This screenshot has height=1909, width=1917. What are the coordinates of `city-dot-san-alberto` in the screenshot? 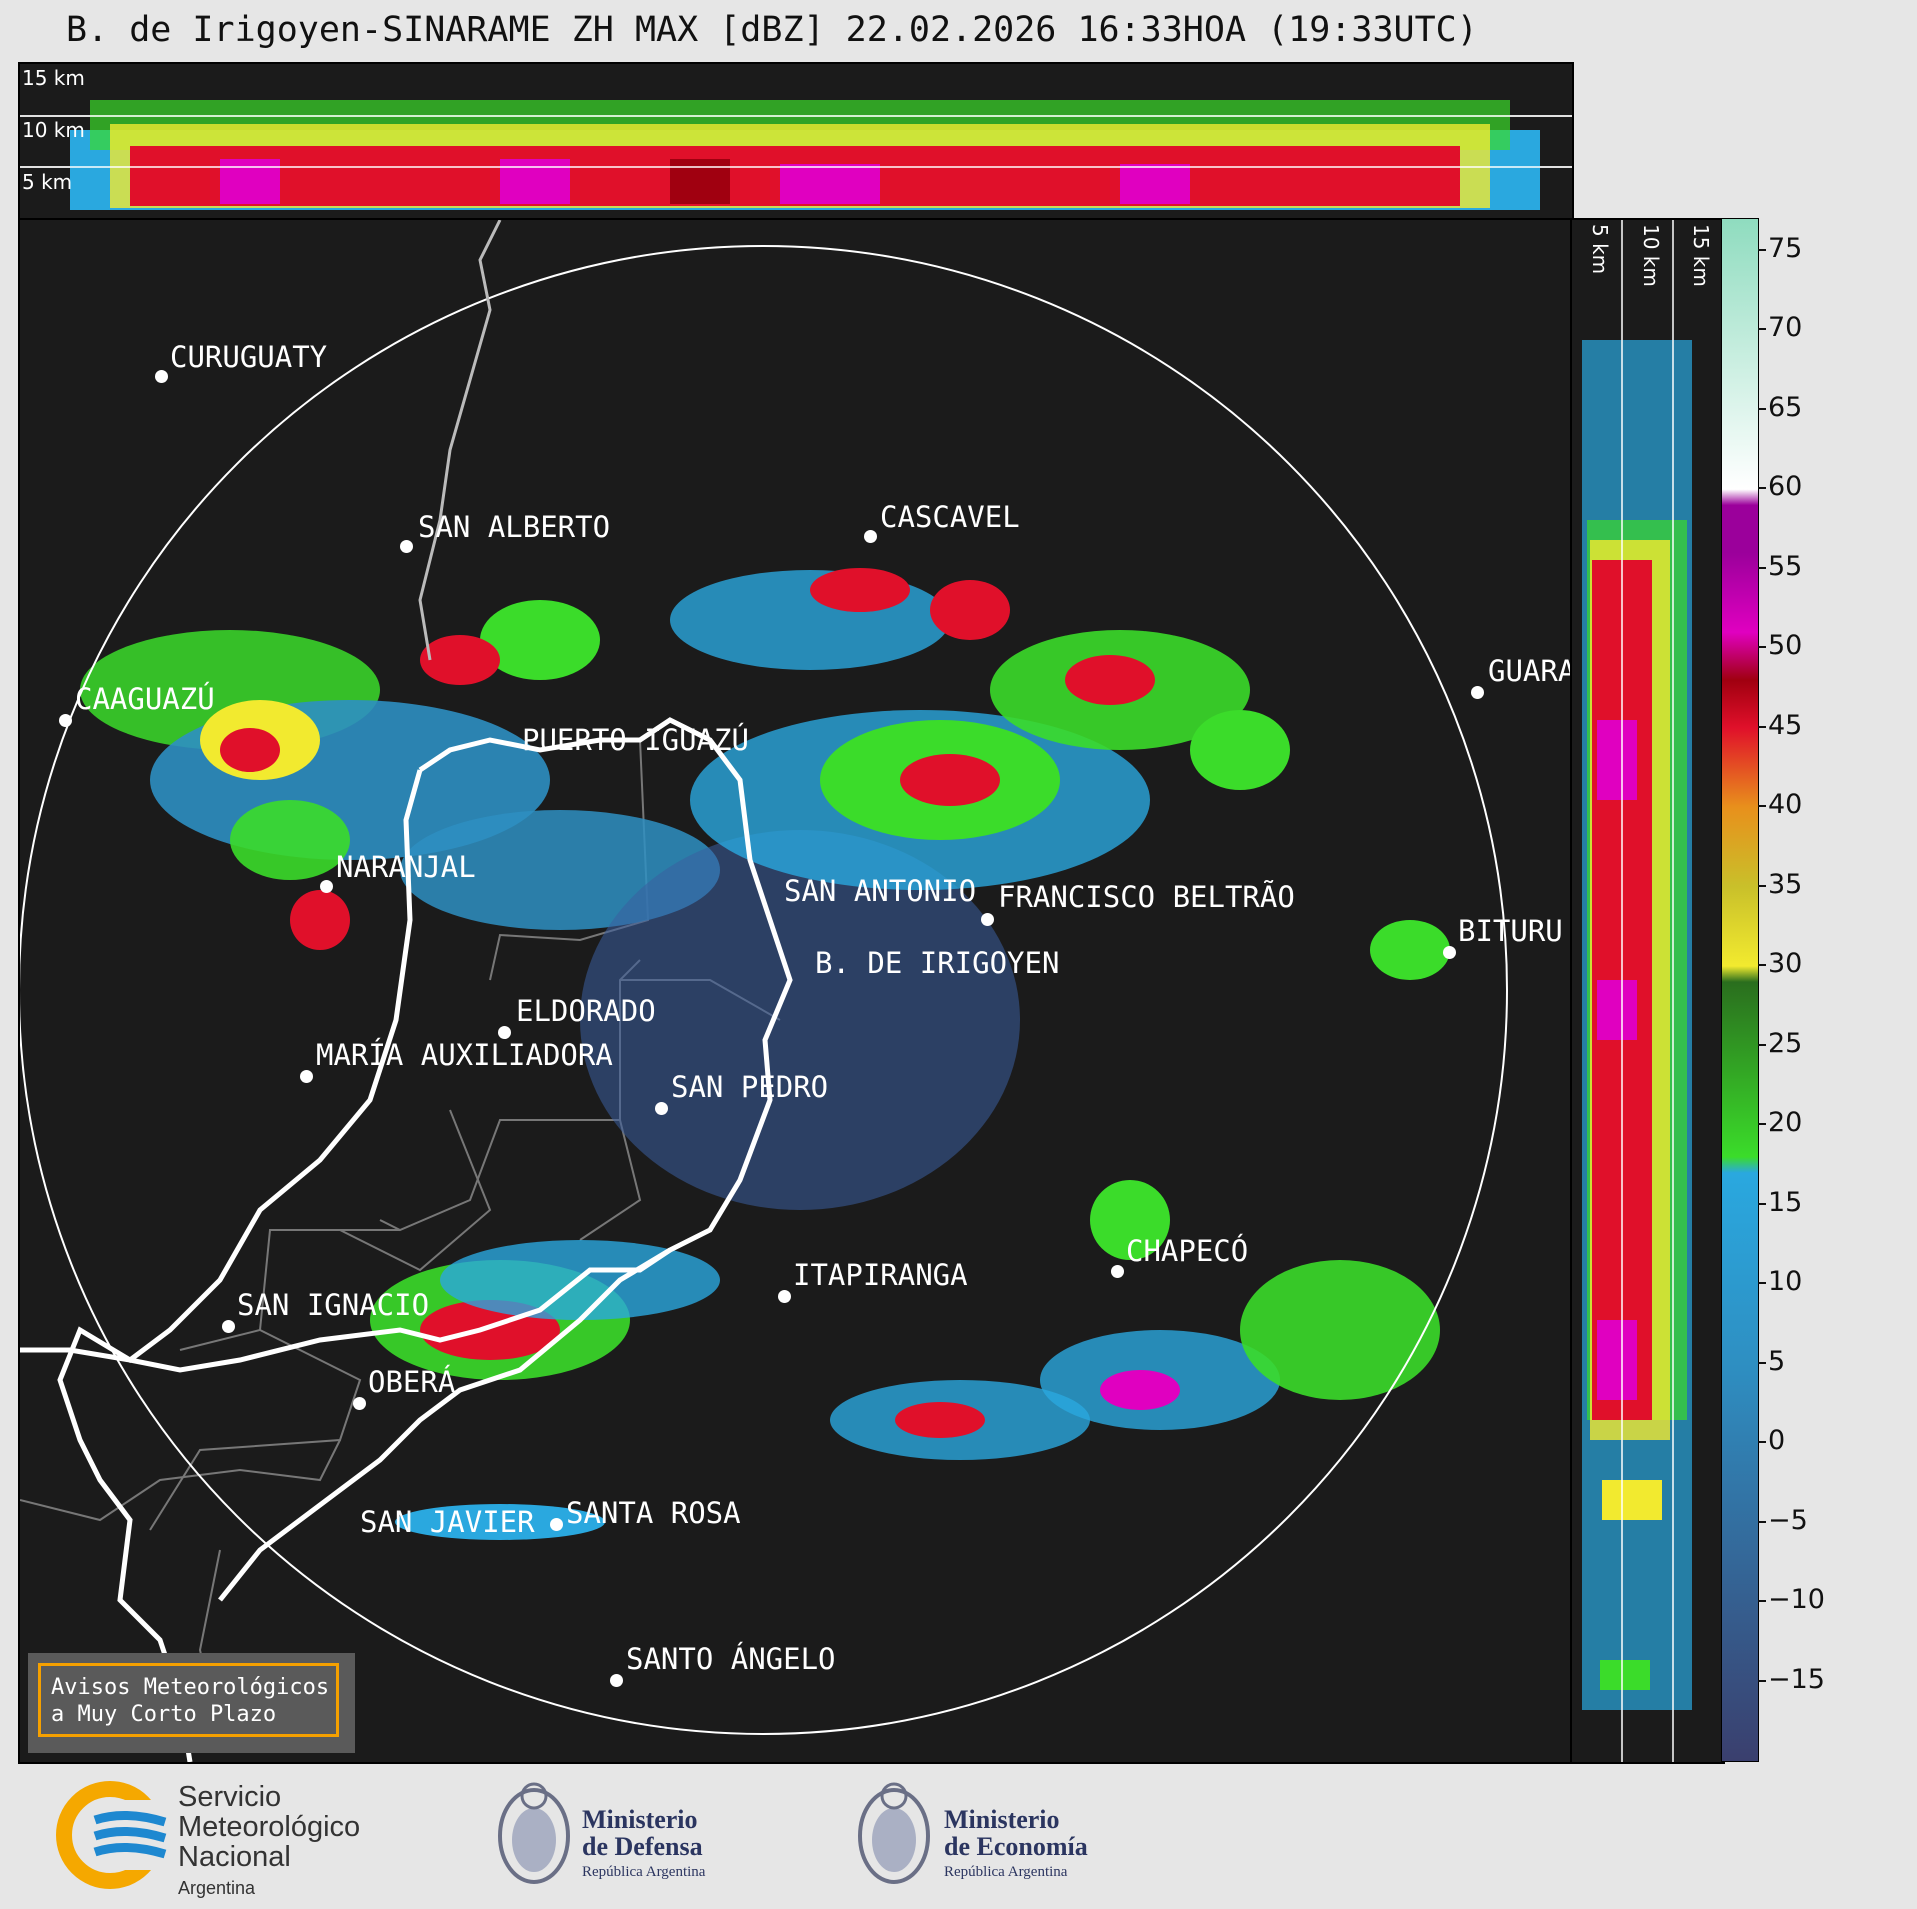 It's located at (406, 546).